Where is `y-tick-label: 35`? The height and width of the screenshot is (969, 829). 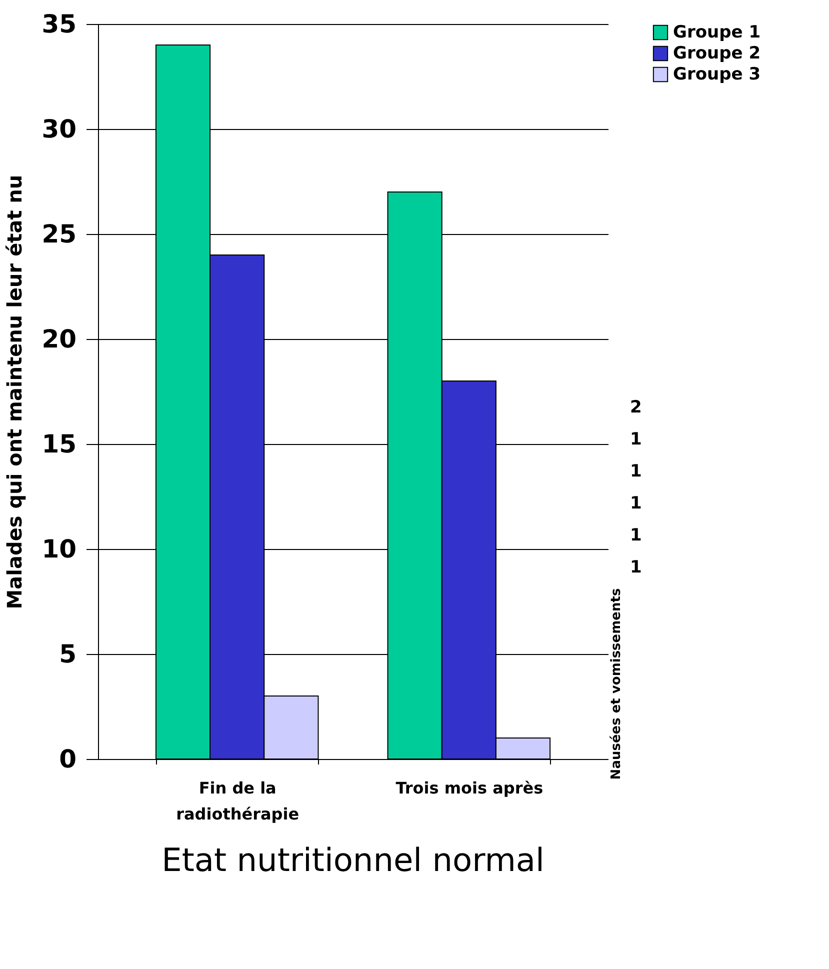
y-tick-label: 35 is located at coordinates (59, 24).